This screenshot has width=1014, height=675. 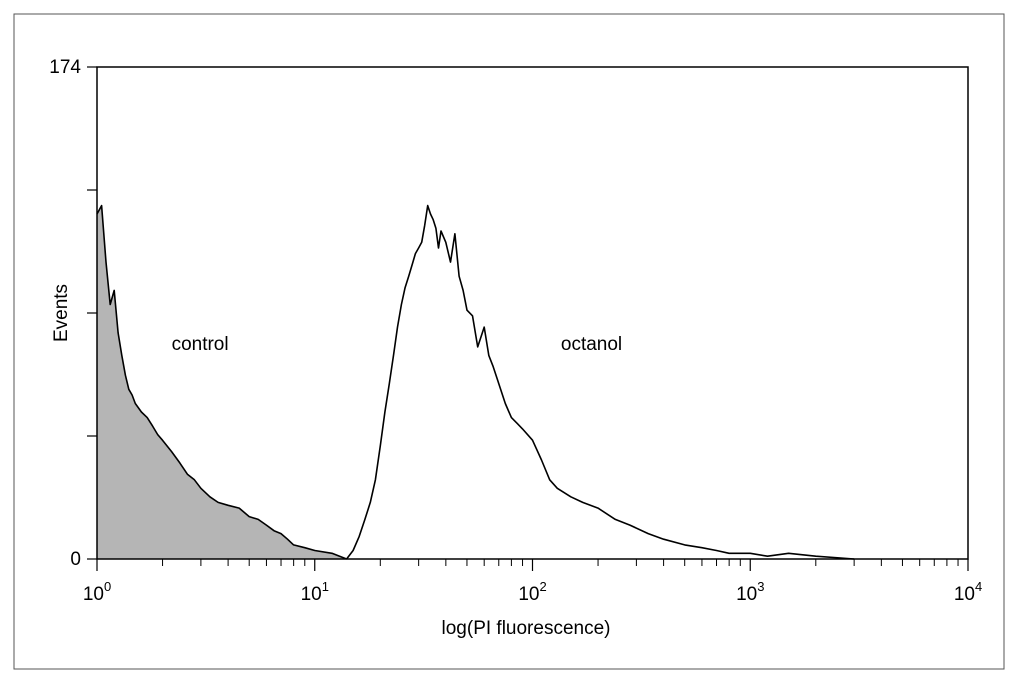 I want to click on annotation-control: control, so click(x=200, y=344).